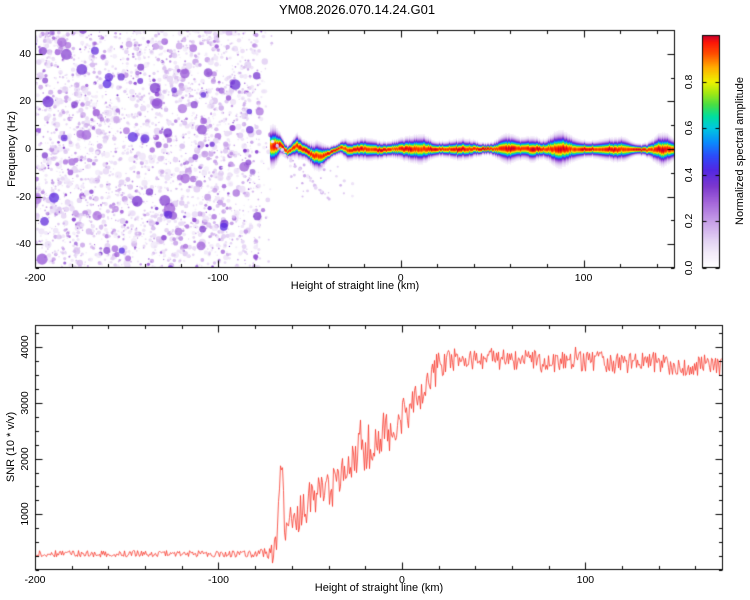 This screenshot has height=600, width=750. Describe the element at coordinates (689, 175) in the screenshot. I see `colorbar-tick-label: 0.4` at that location.